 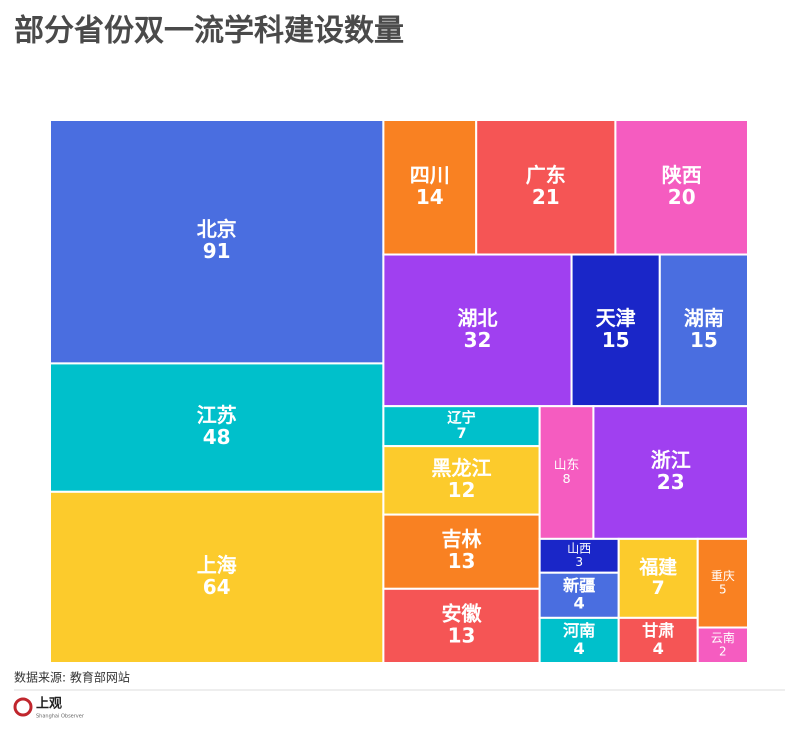 What do you see at coordinates (579, 630) in the screenshot?
I see `cell-label: 河南` at bounding box center [579, 630].